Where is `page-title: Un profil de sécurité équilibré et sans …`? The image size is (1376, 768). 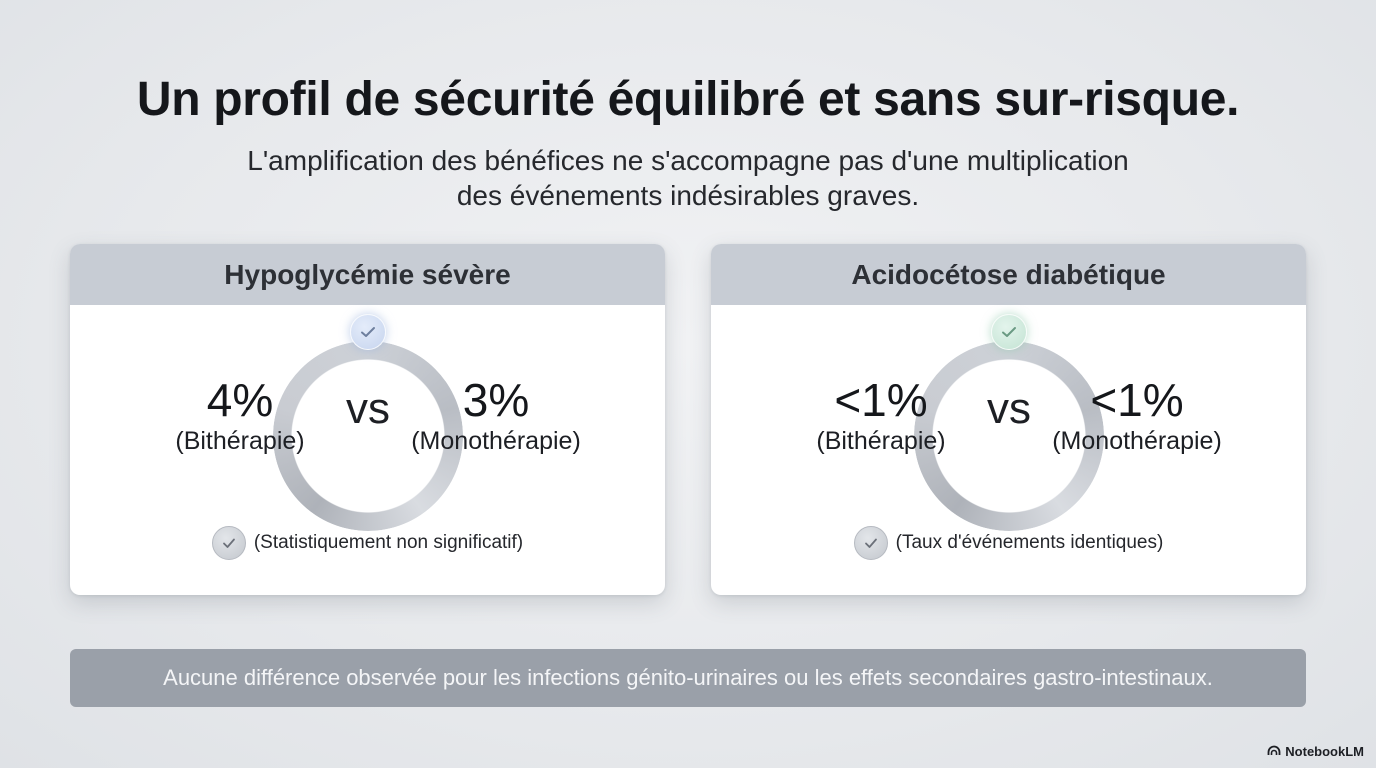 page-title: Un profil de sécurité équilibré et sans … is located at coordinates (688, 99).